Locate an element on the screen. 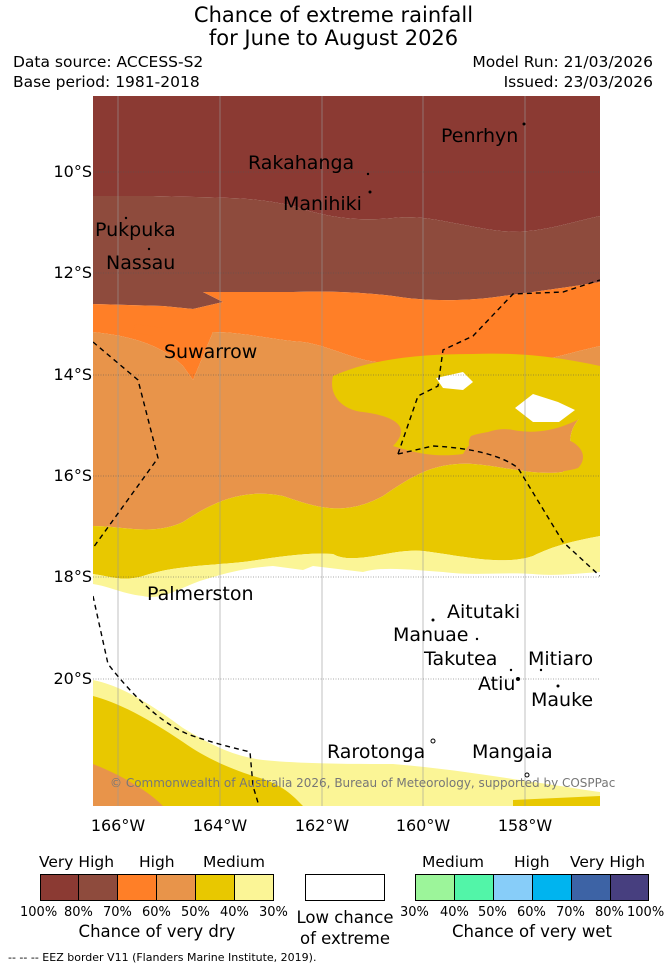 The height and width of the screenshot is (972, 667). south-light-orange is located at coordinates (128, 785).